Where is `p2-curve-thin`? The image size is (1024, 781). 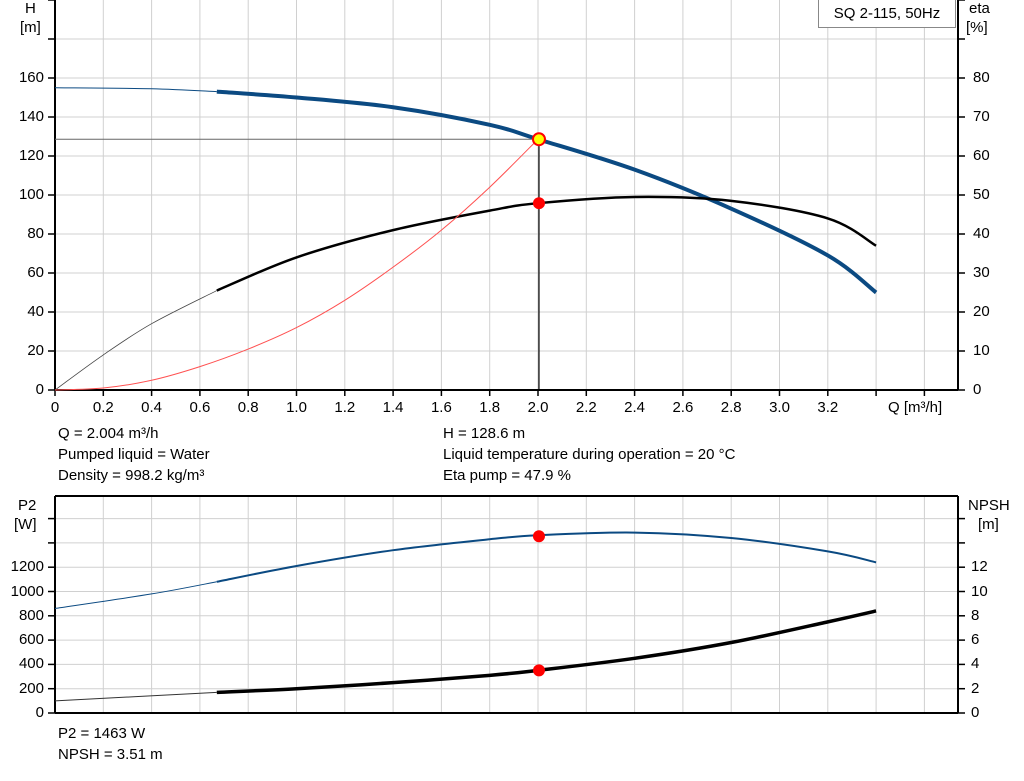 p2-curve-thin is located at coordinates (135, 595).